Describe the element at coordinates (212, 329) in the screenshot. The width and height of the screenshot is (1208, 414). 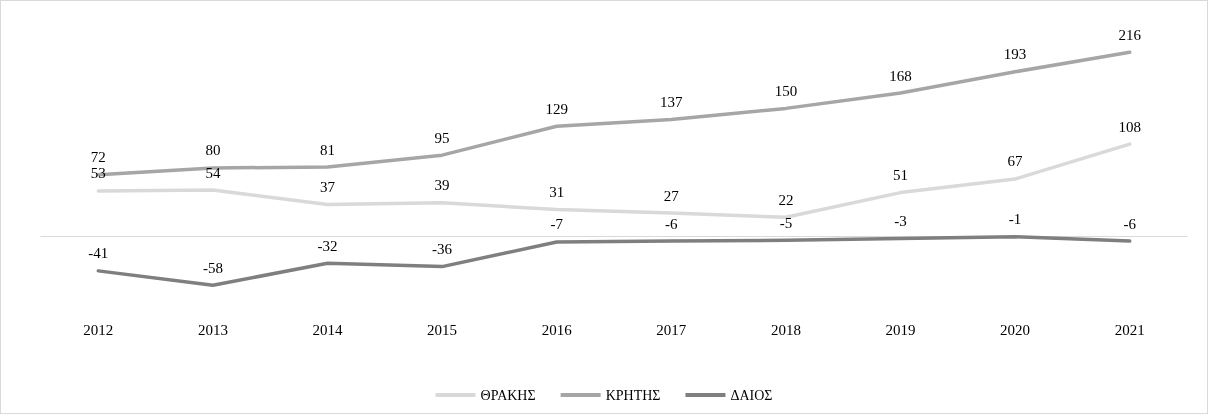
I see `x-tick-label: 2013` at that location.